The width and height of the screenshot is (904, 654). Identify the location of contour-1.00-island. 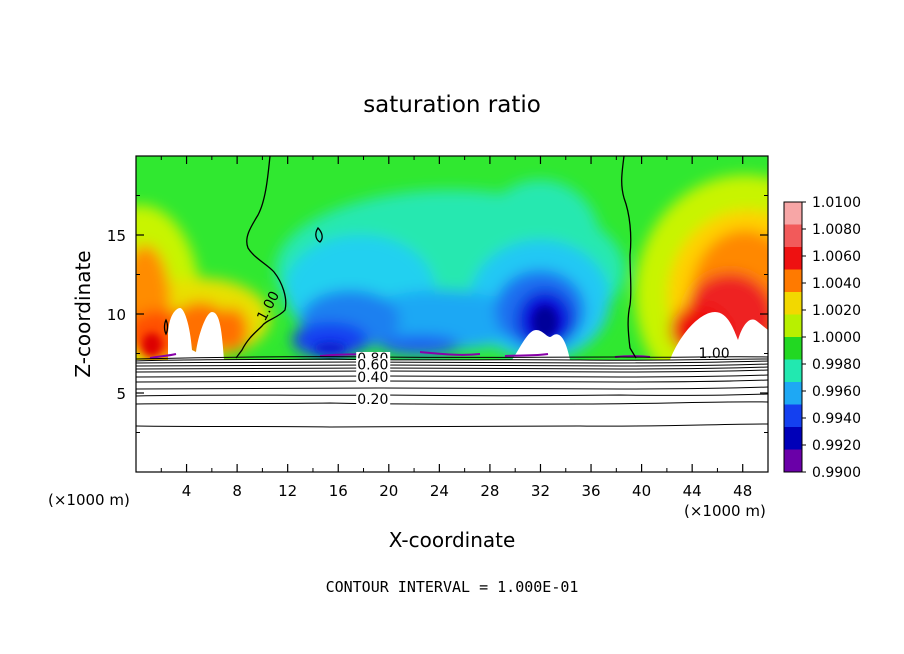
(319, 234).